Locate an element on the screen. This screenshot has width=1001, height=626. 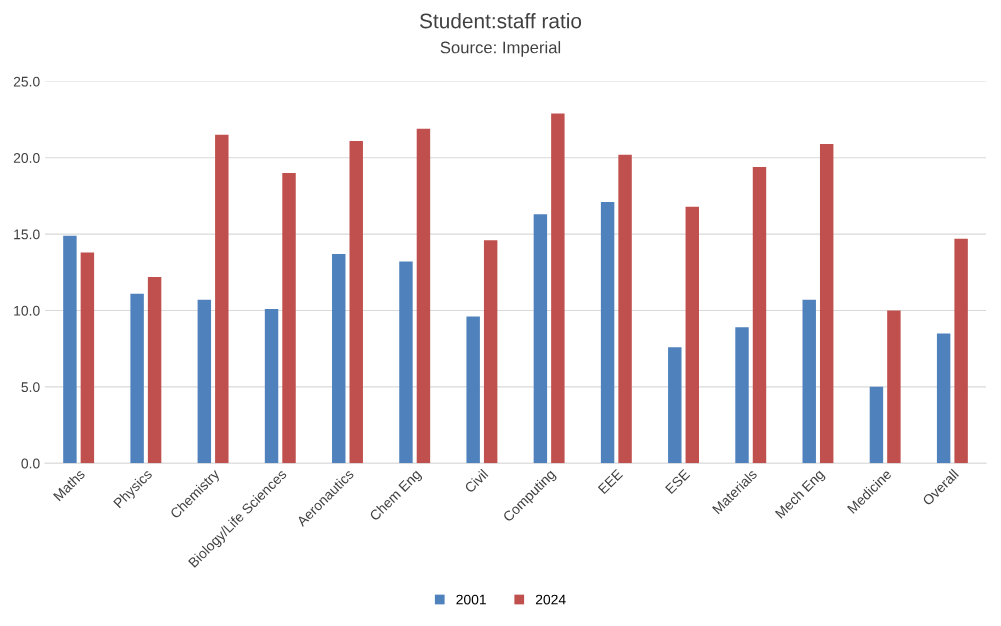
legend-label: 2001 is located at coordinates (471, 599).